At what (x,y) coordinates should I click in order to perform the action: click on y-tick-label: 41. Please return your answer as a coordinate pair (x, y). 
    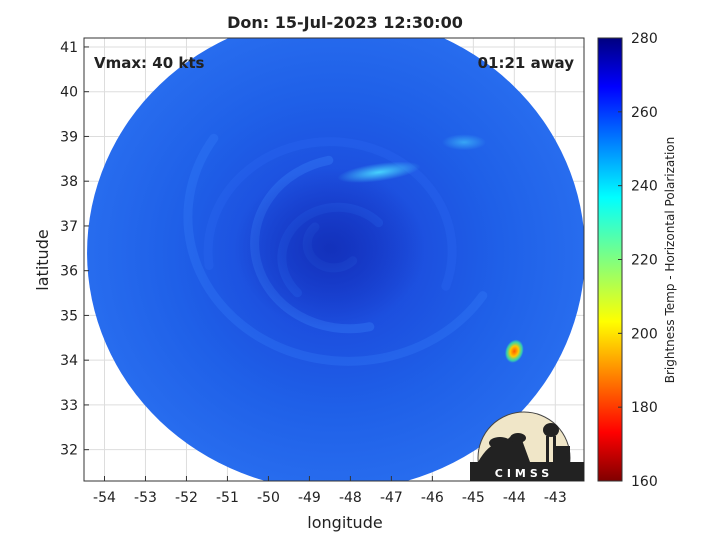
    Looking at the image, I should click on (69, 48).